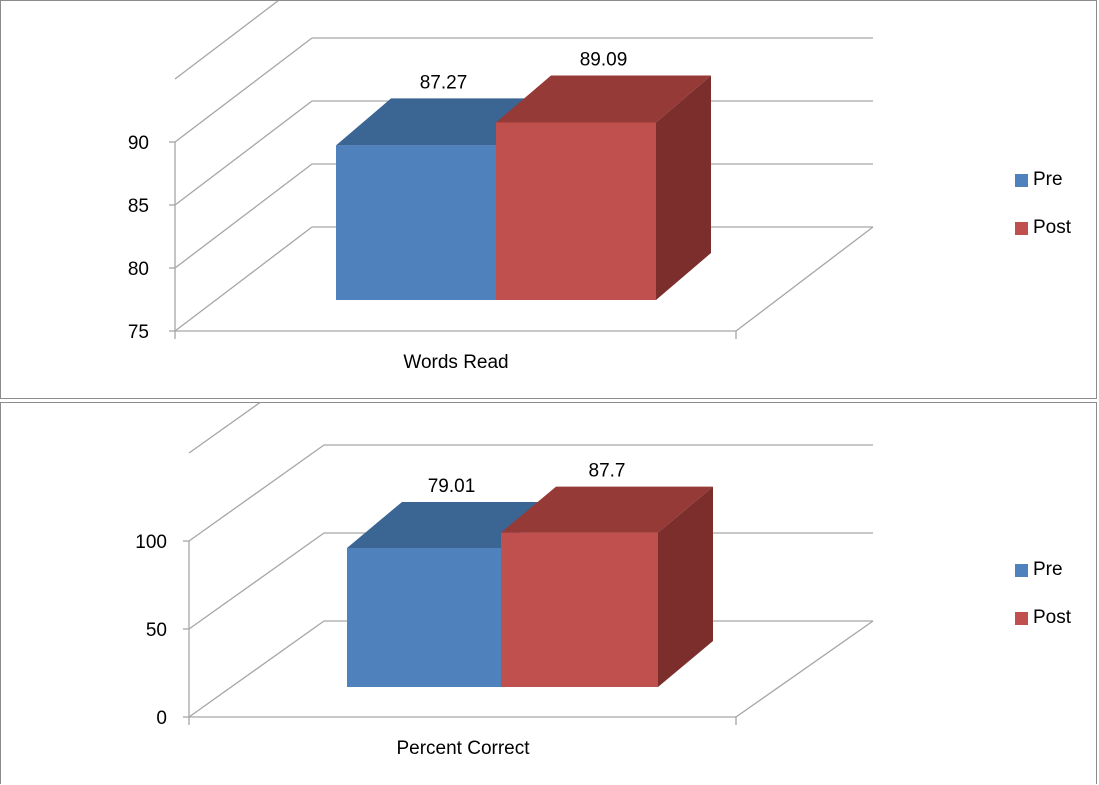 The image size is (1099, 785). I want to click on y-tick-label: 0, so click(161, 718).